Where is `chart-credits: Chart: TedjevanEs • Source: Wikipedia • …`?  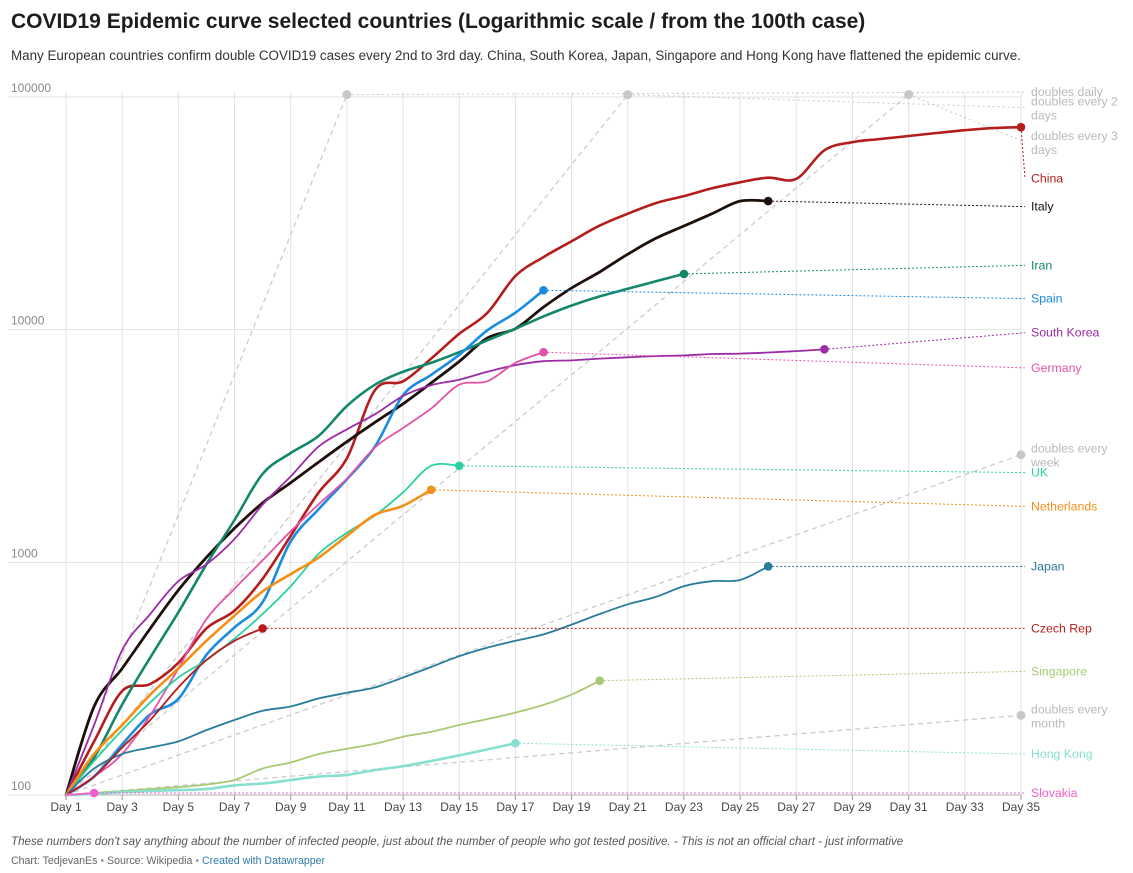
chart-credits: Chart: TedjevanEs • Source: Wikipedia • … is located at coordinates (168, 861).